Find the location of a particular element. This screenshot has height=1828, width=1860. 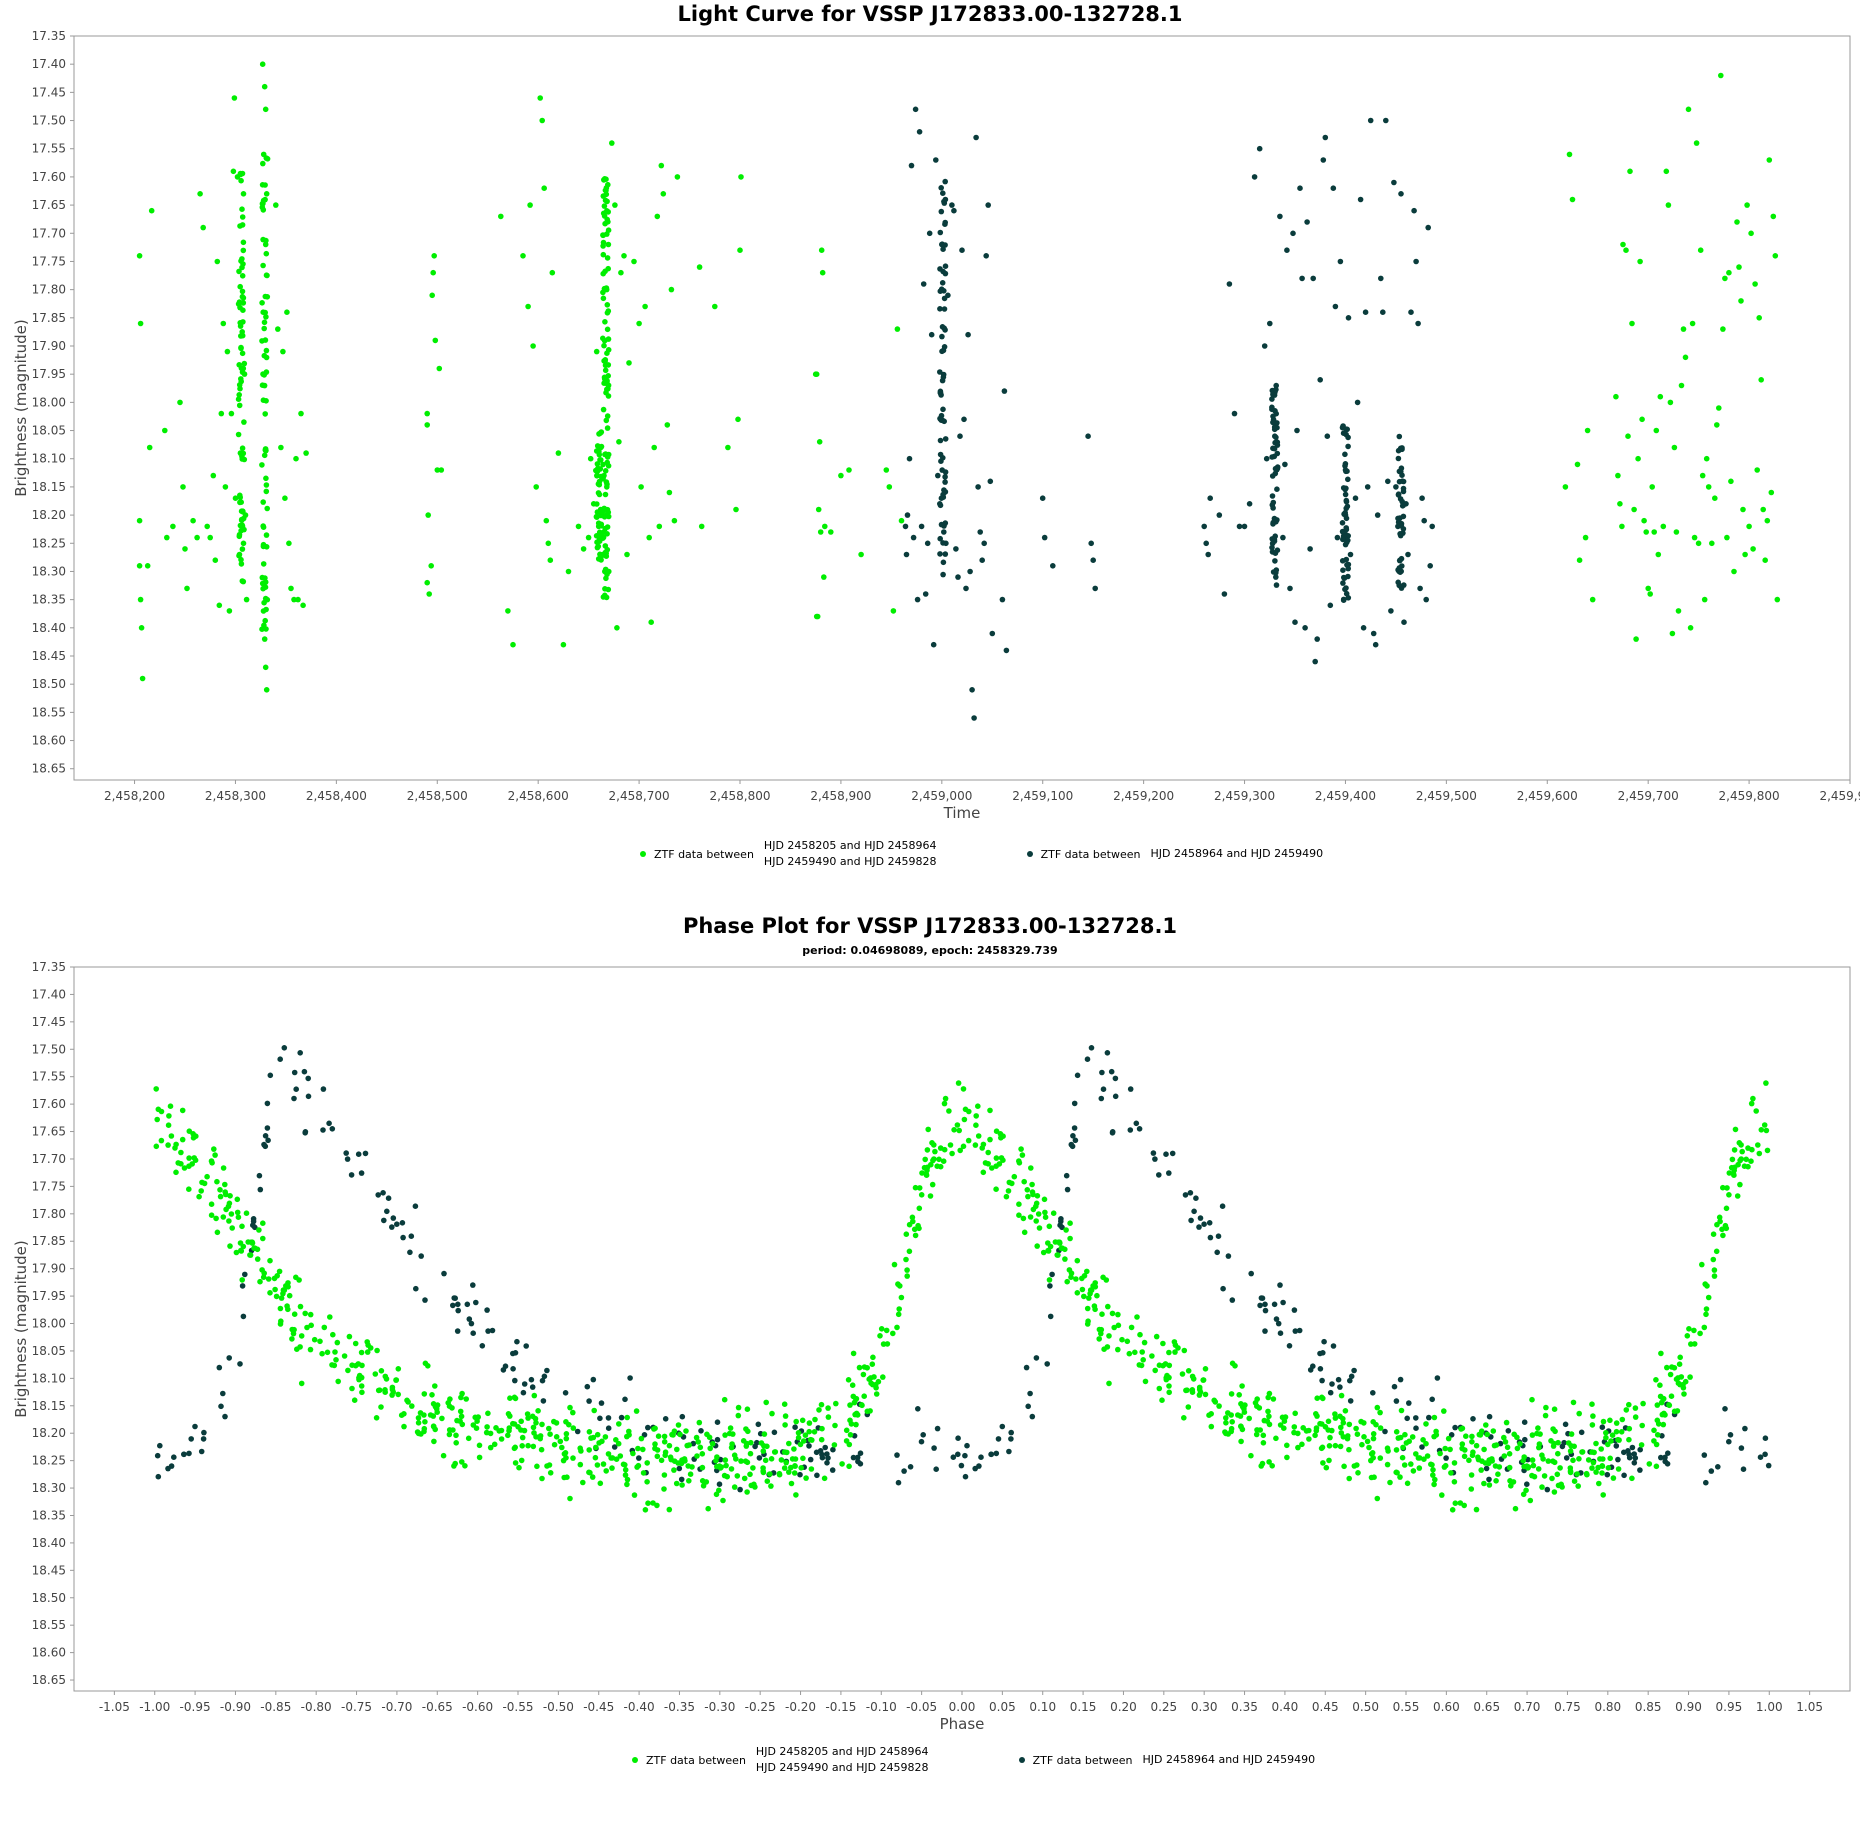

x-tick-label: 0.10 is located at coordinates (1042, 1707).